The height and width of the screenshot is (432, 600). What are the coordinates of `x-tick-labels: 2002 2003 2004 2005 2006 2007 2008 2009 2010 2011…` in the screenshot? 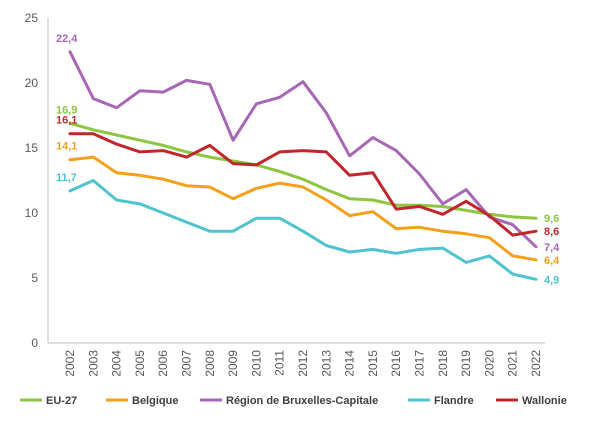 It's located at (303, 363).